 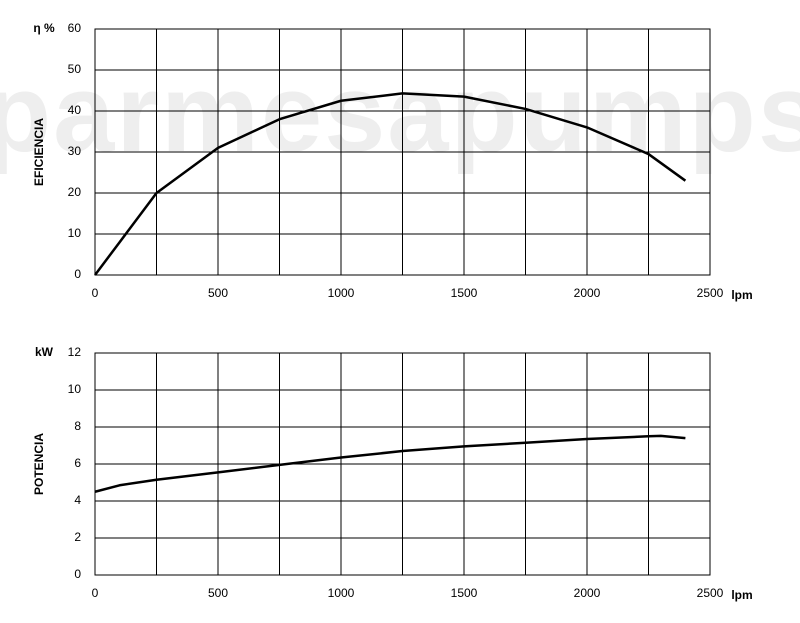 What do you see at coordinates (77, 463) in the screenshot?
I see `y-tick-label: 6` at bounding box center [77, 463].